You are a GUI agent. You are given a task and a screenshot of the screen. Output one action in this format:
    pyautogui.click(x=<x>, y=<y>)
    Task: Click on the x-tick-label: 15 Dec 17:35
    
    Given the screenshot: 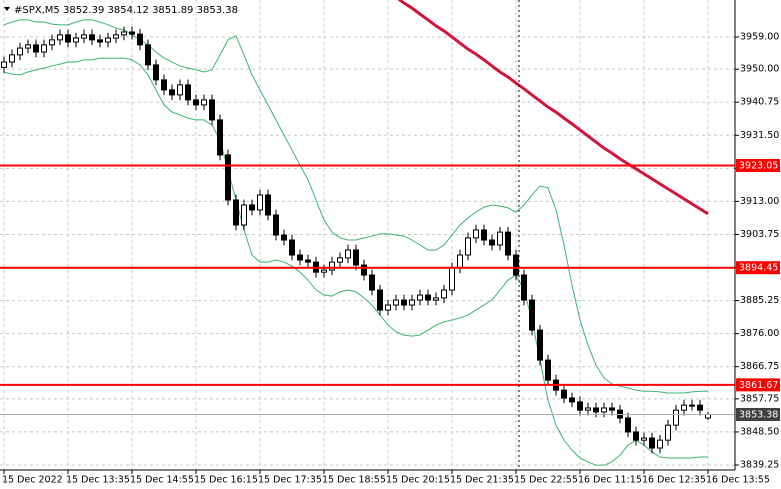 What is the action you would take?
    pyautogui.click(x=290, y=480)
    